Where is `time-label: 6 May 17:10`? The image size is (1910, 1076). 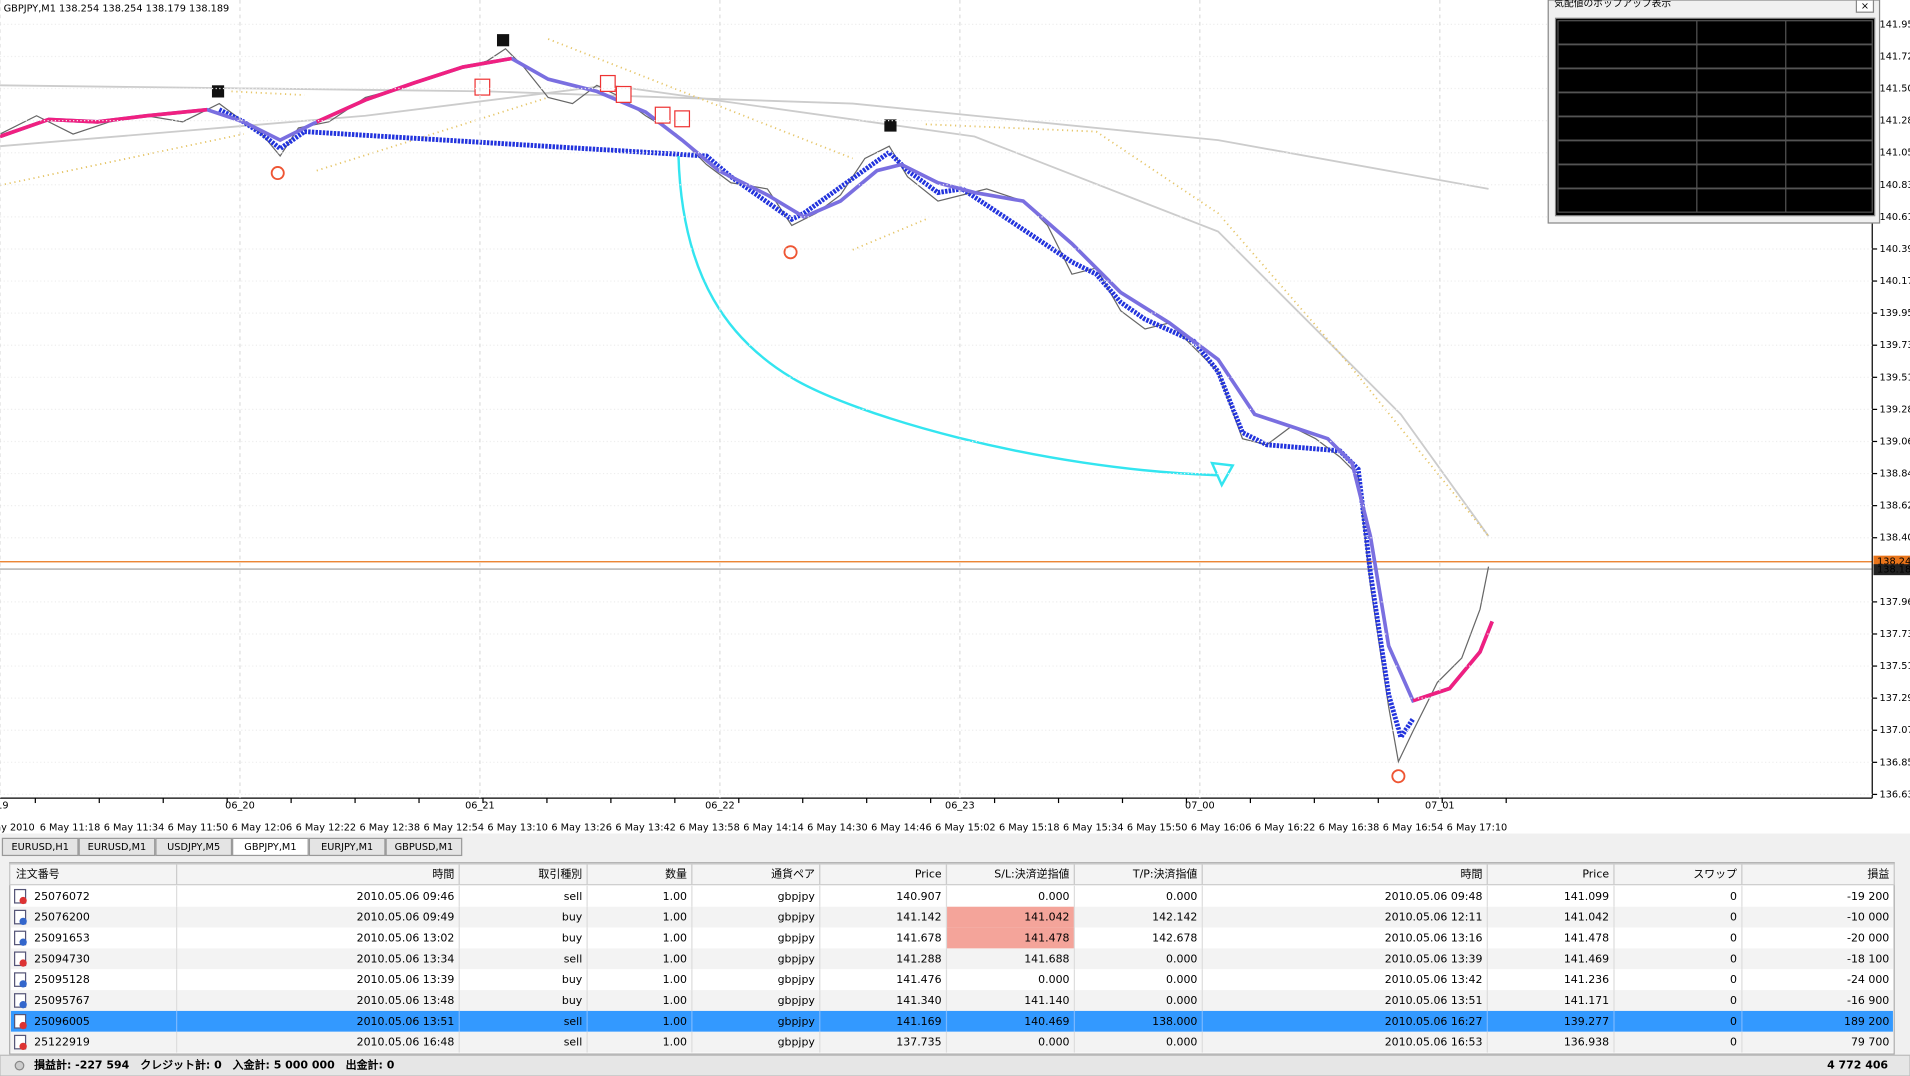 time-label: 6 May 17:10 is located at coordinates (1477, 827).